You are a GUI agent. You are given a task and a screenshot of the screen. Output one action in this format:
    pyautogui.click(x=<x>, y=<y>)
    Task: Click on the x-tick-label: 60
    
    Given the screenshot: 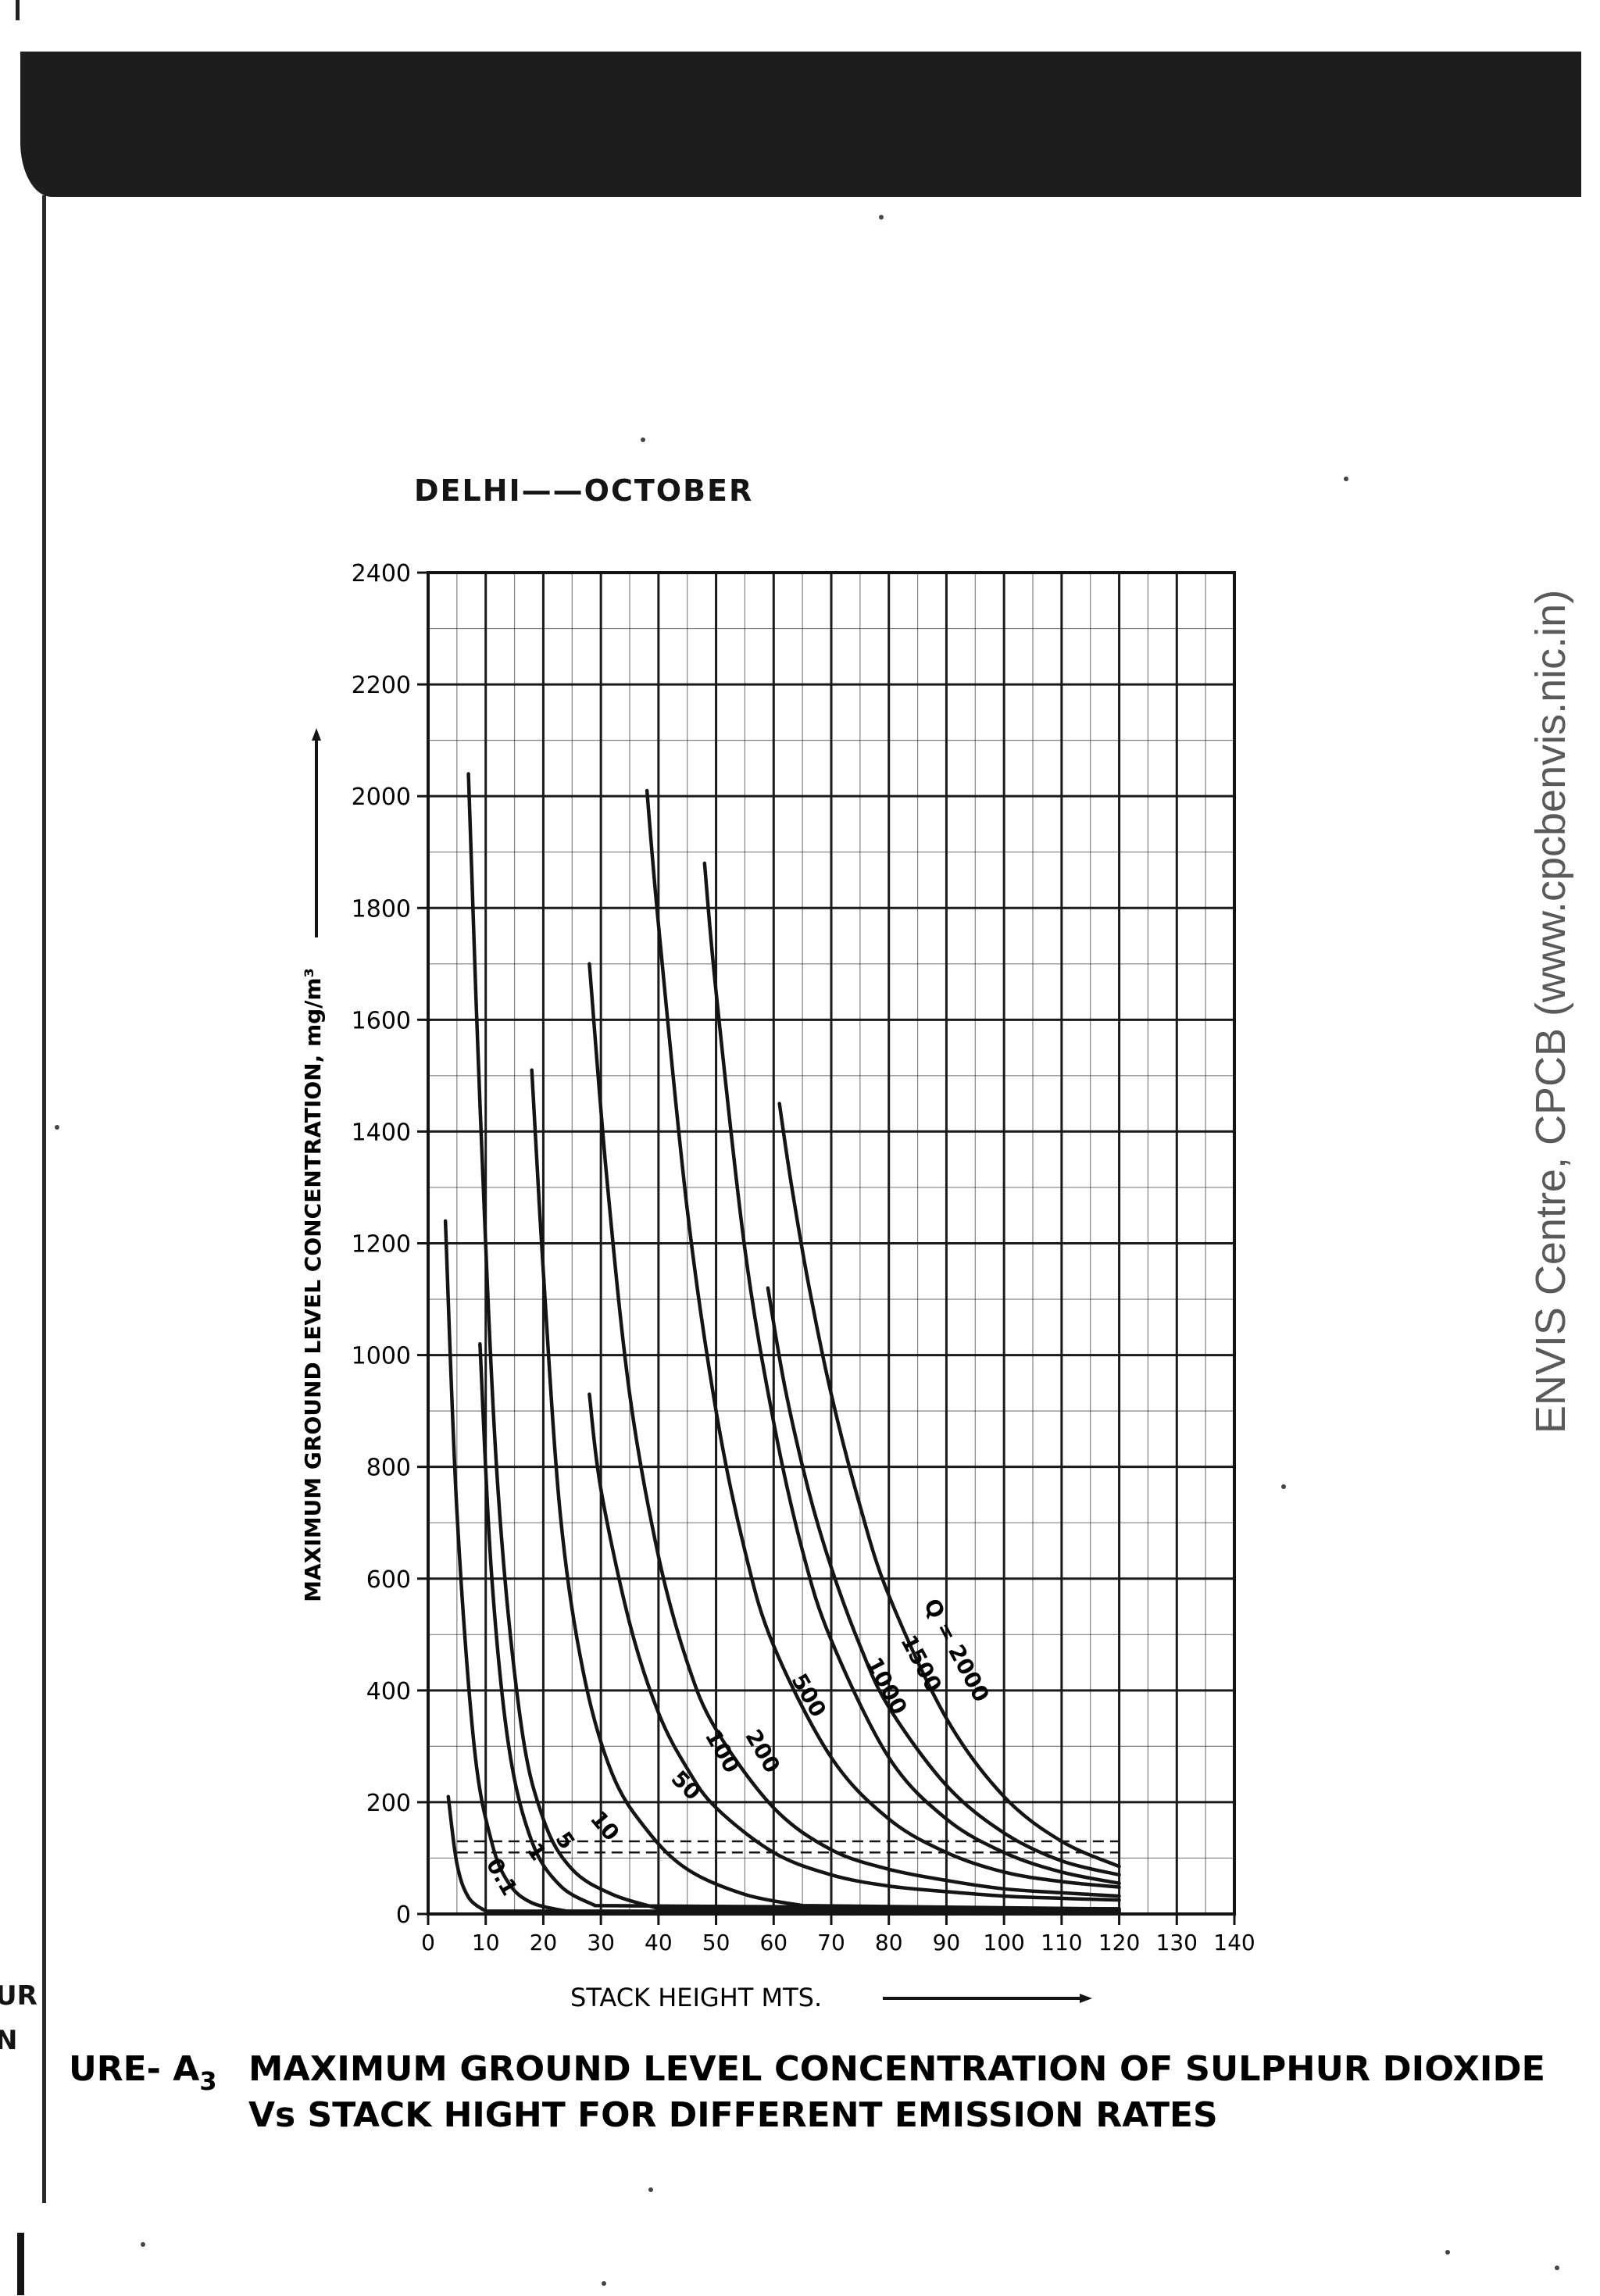 What is the action you would take?
    pyautogui.click(x=773, y=1942)
    